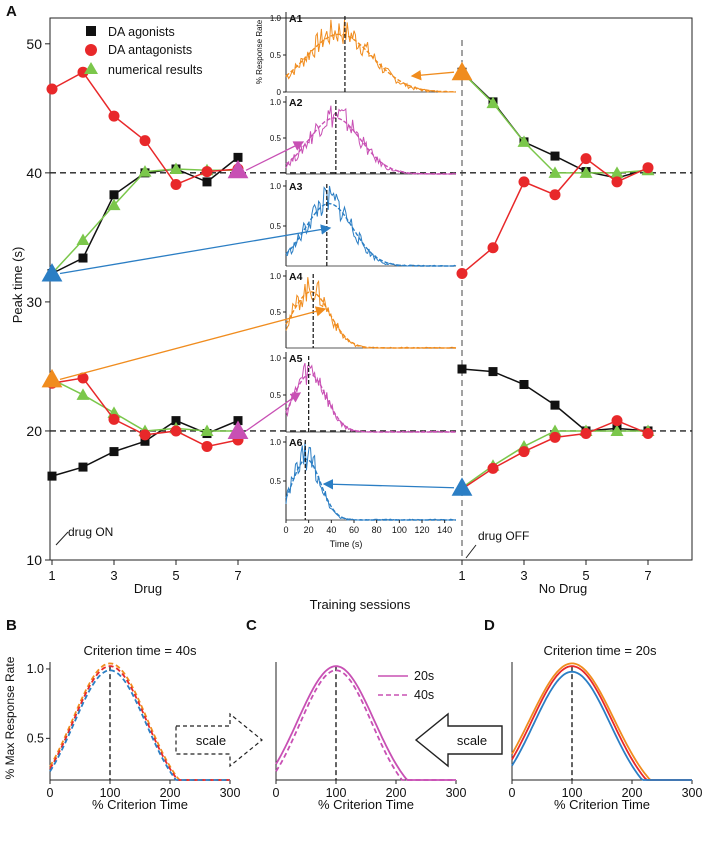 The image size is (709, 842). What do you see at coordinates (238, 429) in the screenshot?
I see `highlight-marker-A5` at bounding box center [238, 429].